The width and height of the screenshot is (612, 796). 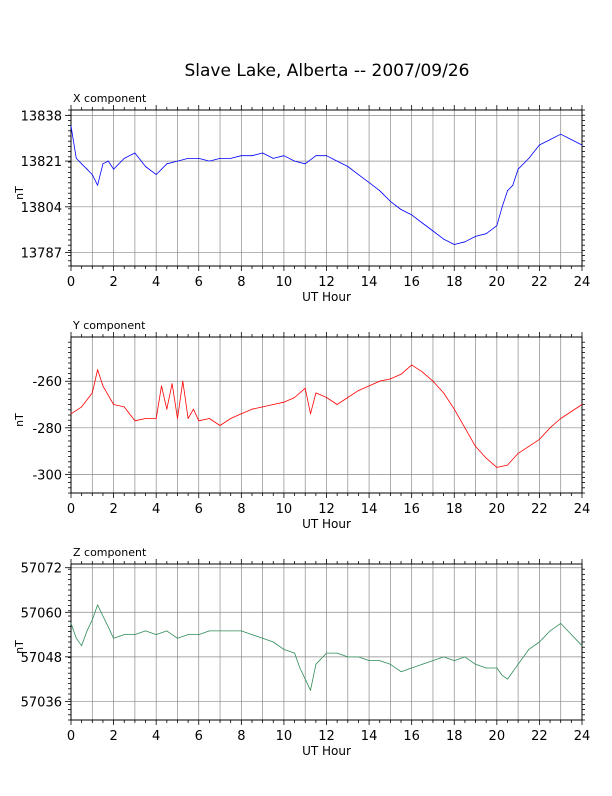 What do you see at coordinates (113, 509) in the screenshot?
I see `y-xtick-label: 2` at bounding box center [113, 509].